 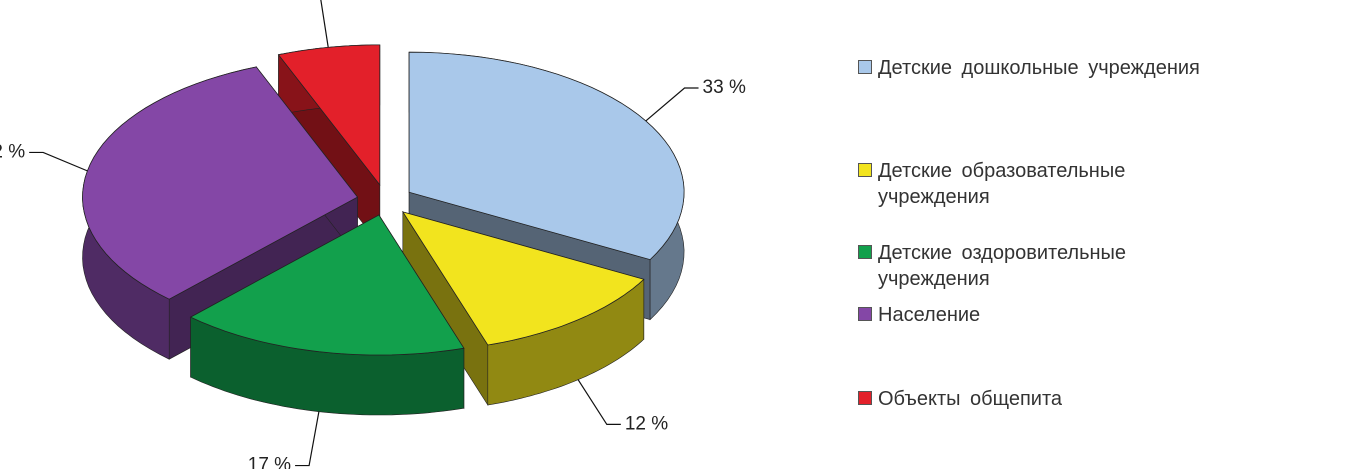 I want to click on legend-item: Детские дошкольные учреждения, so click(x=1048, y=68).